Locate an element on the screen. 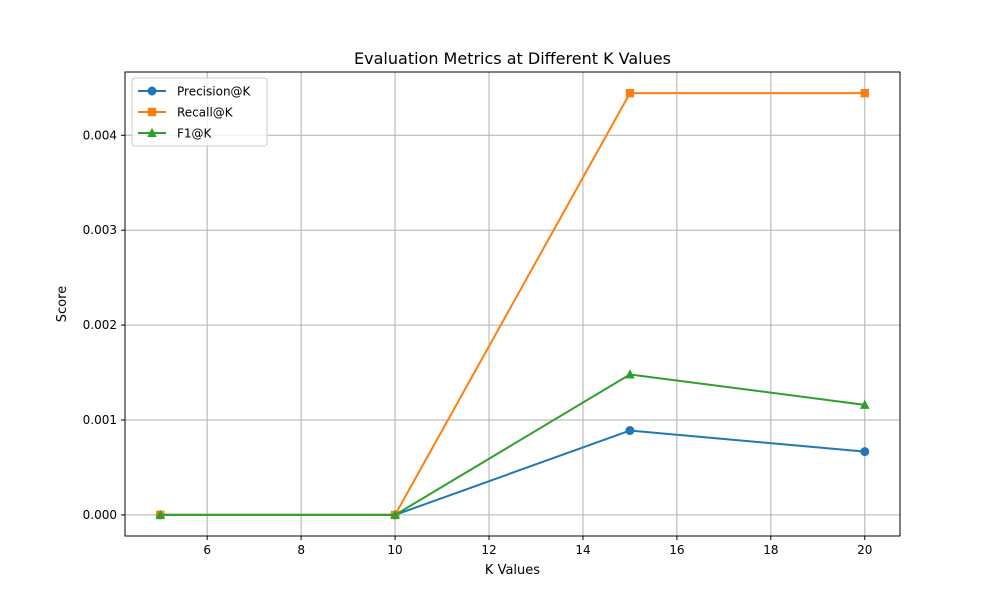 The height and width of the screenshot is (604, 1000). x-tick-label: 14 is located at coordinates (582, 550).